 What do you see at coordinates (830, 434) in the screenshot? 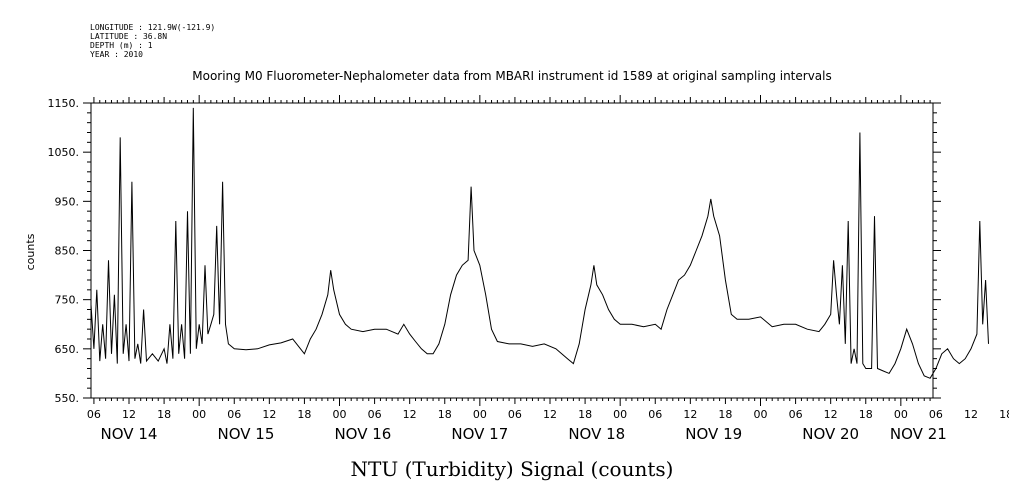
I see `x-day-label: NOV 20` at bounding box center [830, 434].